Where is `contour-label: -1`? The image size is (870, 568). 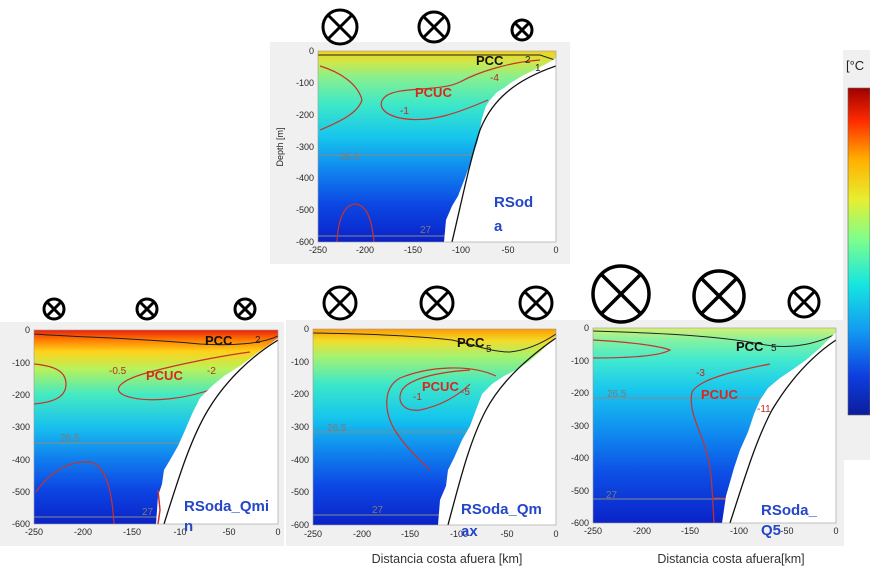 contour-label: -1 is located at coordinates (404, 111).